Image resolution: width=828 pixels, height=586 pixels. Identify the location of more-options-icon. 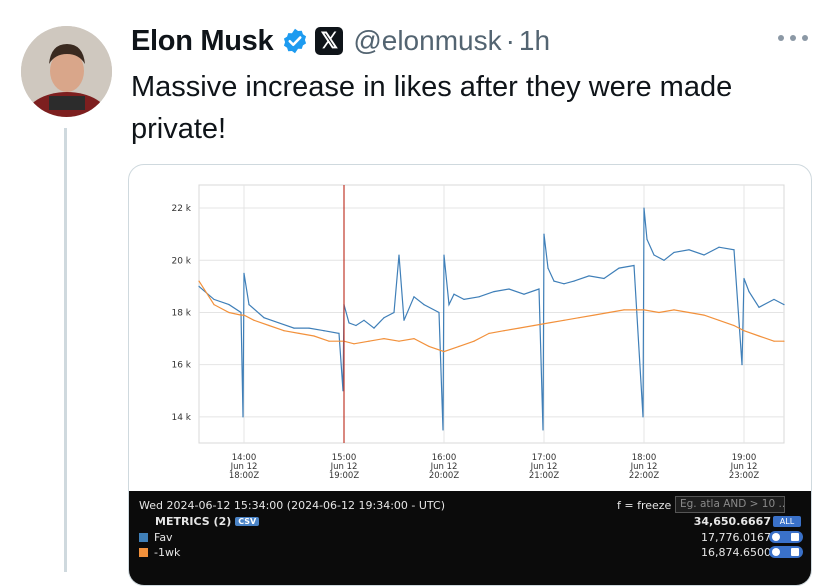
(793, 38).